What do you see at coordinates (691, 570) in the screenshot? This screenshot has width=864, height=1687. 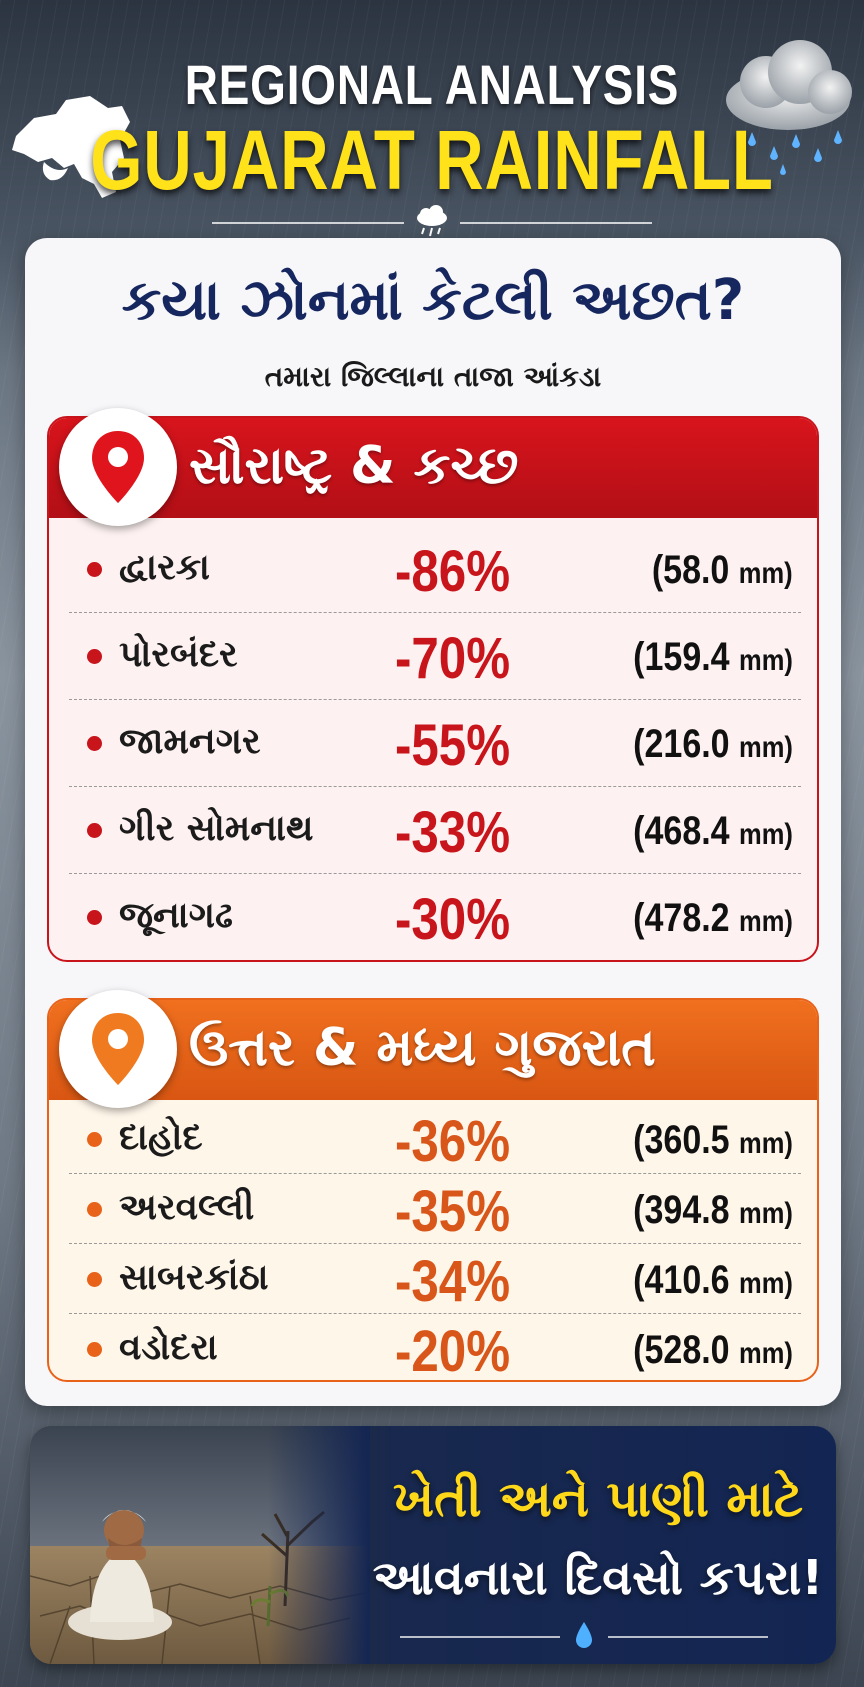 I see `rainfall-value: (58.0` at bounding box center [691, 570].